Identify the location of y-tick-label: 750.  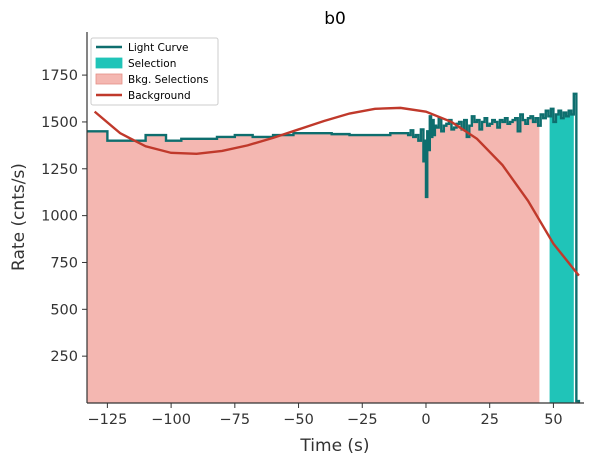
(64, 263).